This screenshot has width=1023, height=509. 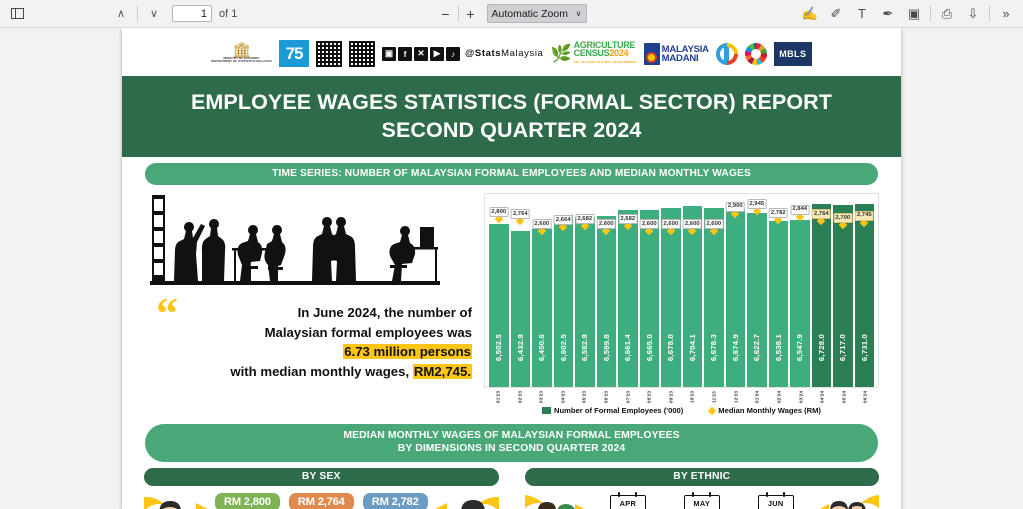 What do you see at coordinates (437, 53) in the screenshot?
I see `youtube-icon: ▶` at bounding box center [437, 53].